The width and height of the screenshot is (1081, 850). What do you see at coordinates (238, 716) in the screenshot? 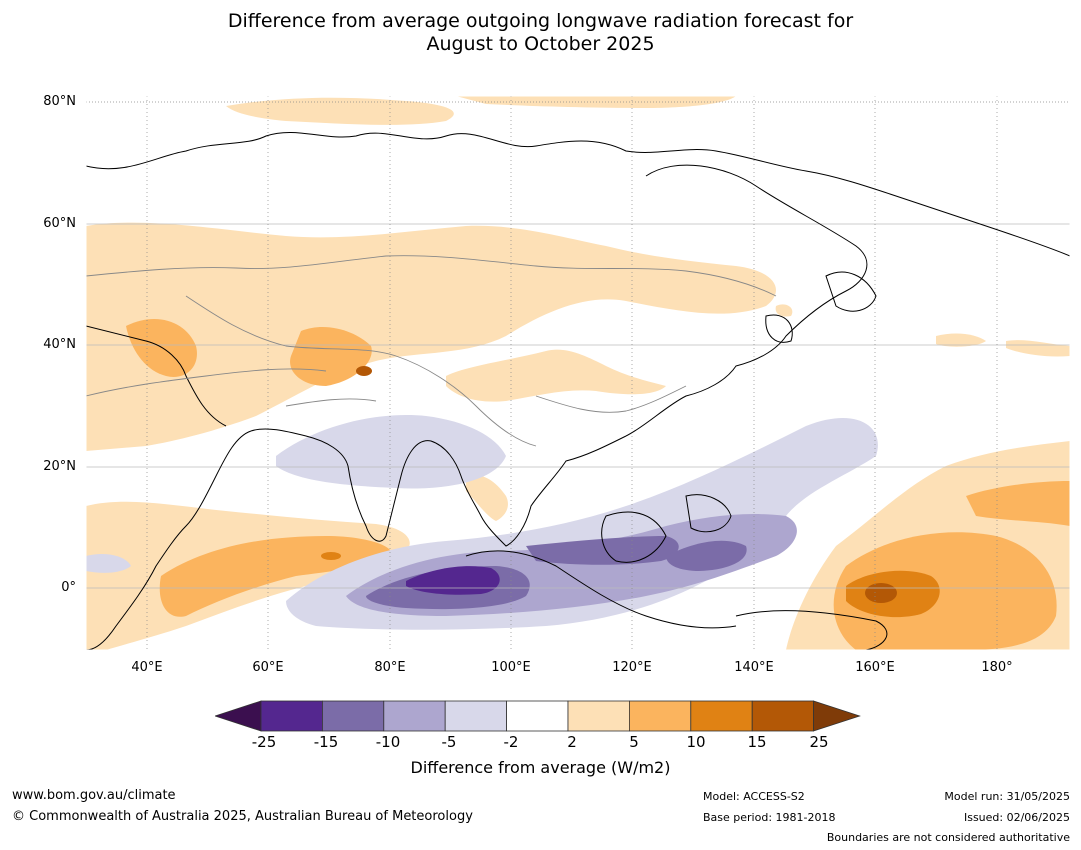
I see `colorbar-under-arrow` at bounding box center [238, 716].